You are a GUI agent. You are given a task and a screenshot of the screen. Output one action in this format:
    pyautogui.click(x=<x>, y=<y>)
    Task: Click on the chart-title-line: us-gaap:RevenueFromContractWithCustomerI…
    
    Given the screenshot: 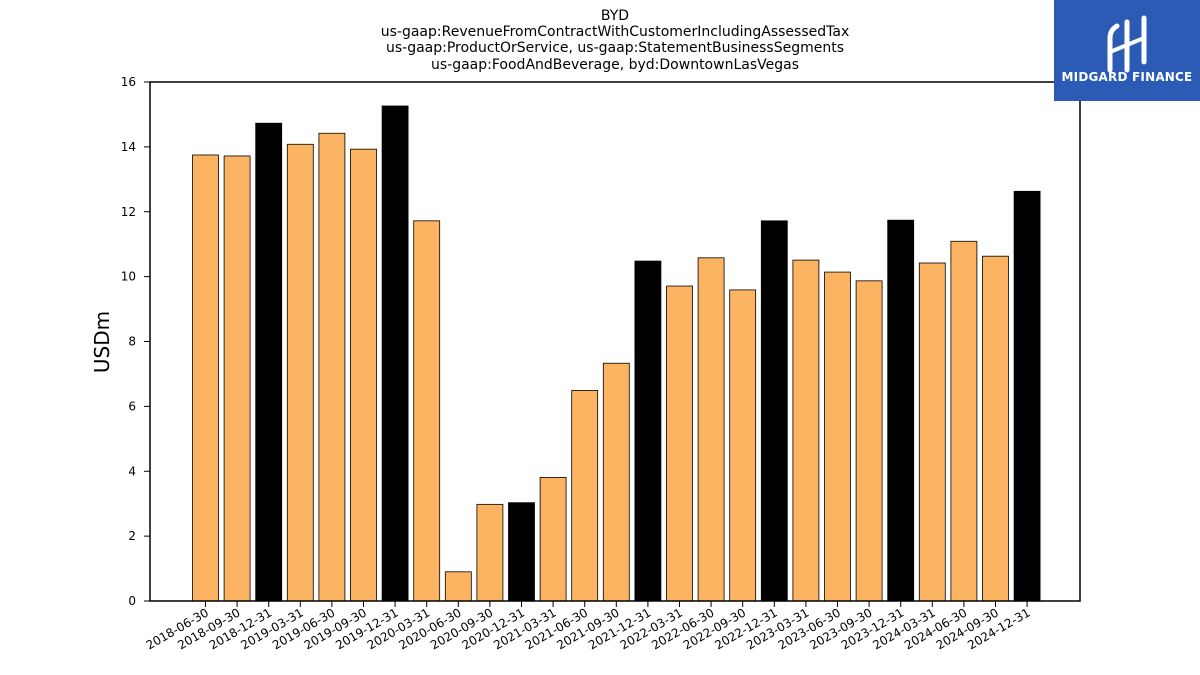 What is the action you would take?
    pyautogui.click(x=615, y=32)
    